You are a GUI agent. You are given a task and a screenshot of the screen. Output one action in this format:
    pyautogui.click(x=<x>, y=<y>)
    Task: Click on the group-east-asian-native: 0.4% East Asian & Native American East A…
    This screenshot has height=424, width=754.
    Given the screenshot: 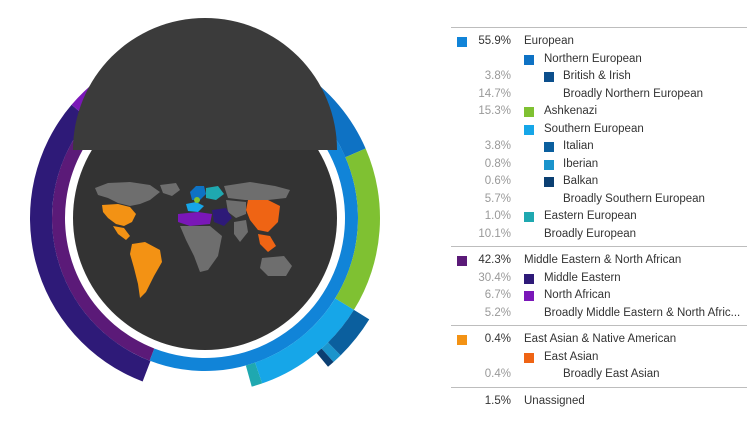 What is the action you would take?
    pyautogui.click(x=599, y=356)
    